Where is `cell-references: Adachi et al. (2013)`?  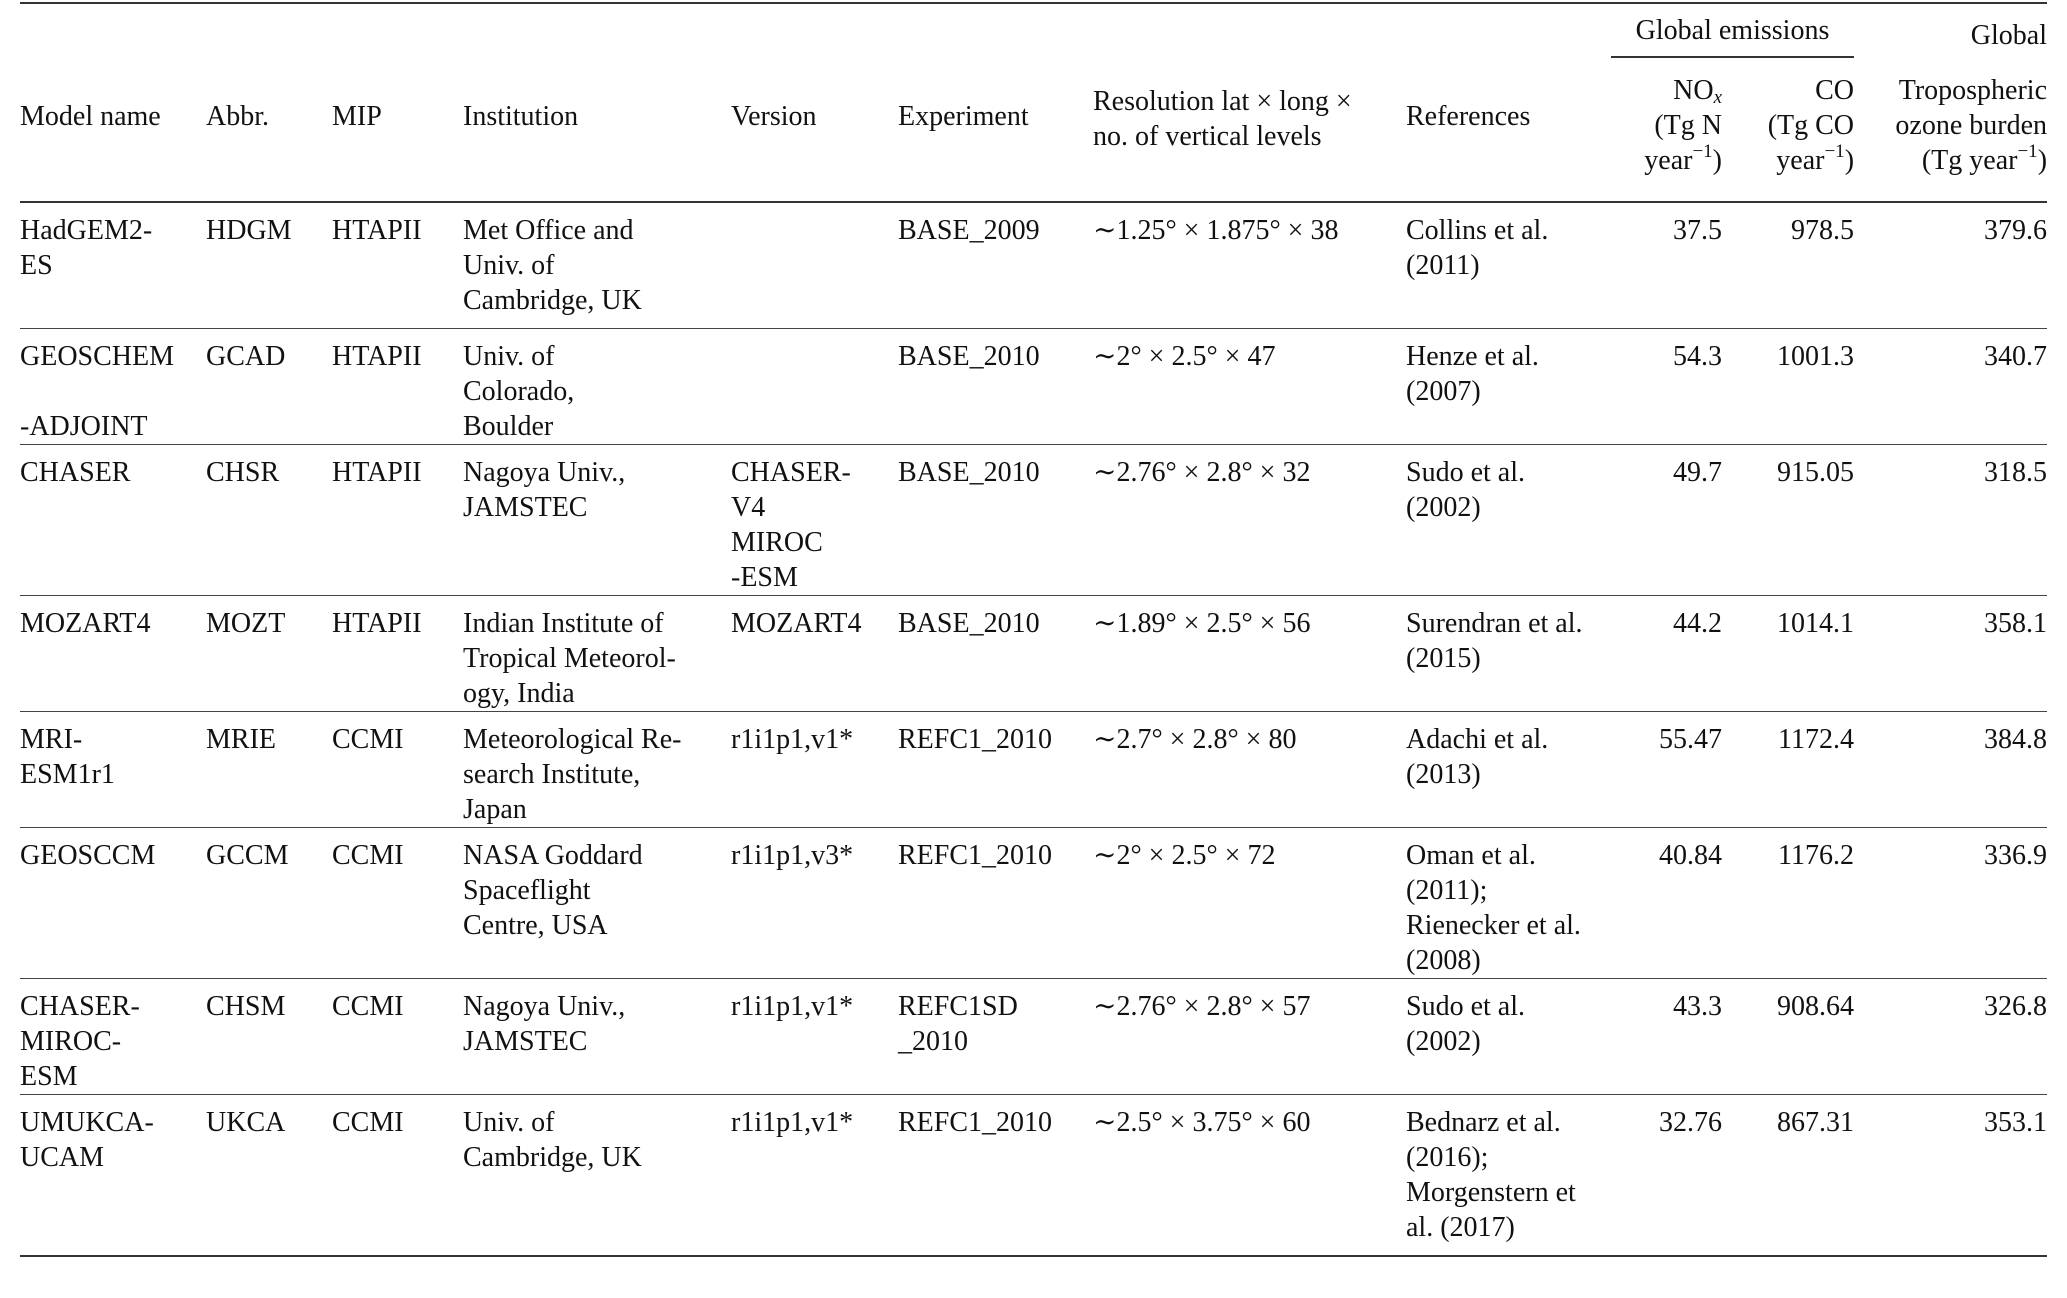
cell-references: Adachi et al. (2013) is located at coordinates (1477, 756).